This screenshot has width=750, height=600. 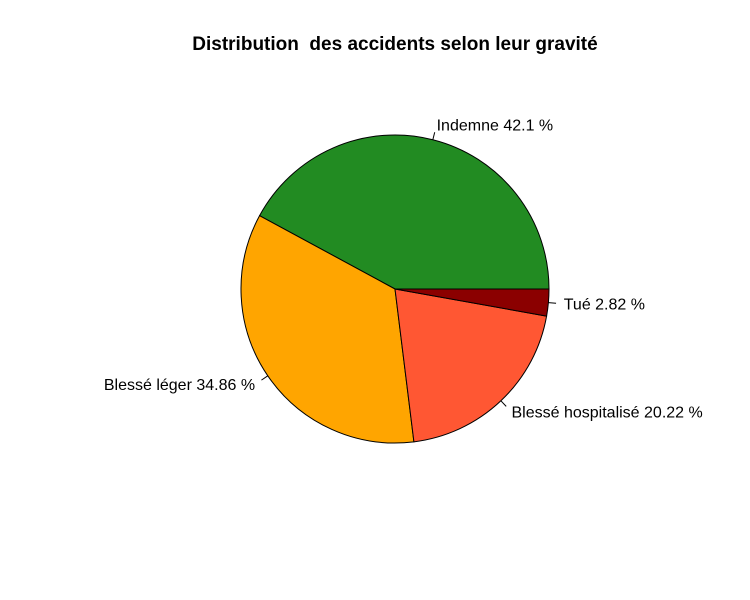 I want to click on pie-slice-label: Indemne 42.1 %, so click(x=495, y=125).